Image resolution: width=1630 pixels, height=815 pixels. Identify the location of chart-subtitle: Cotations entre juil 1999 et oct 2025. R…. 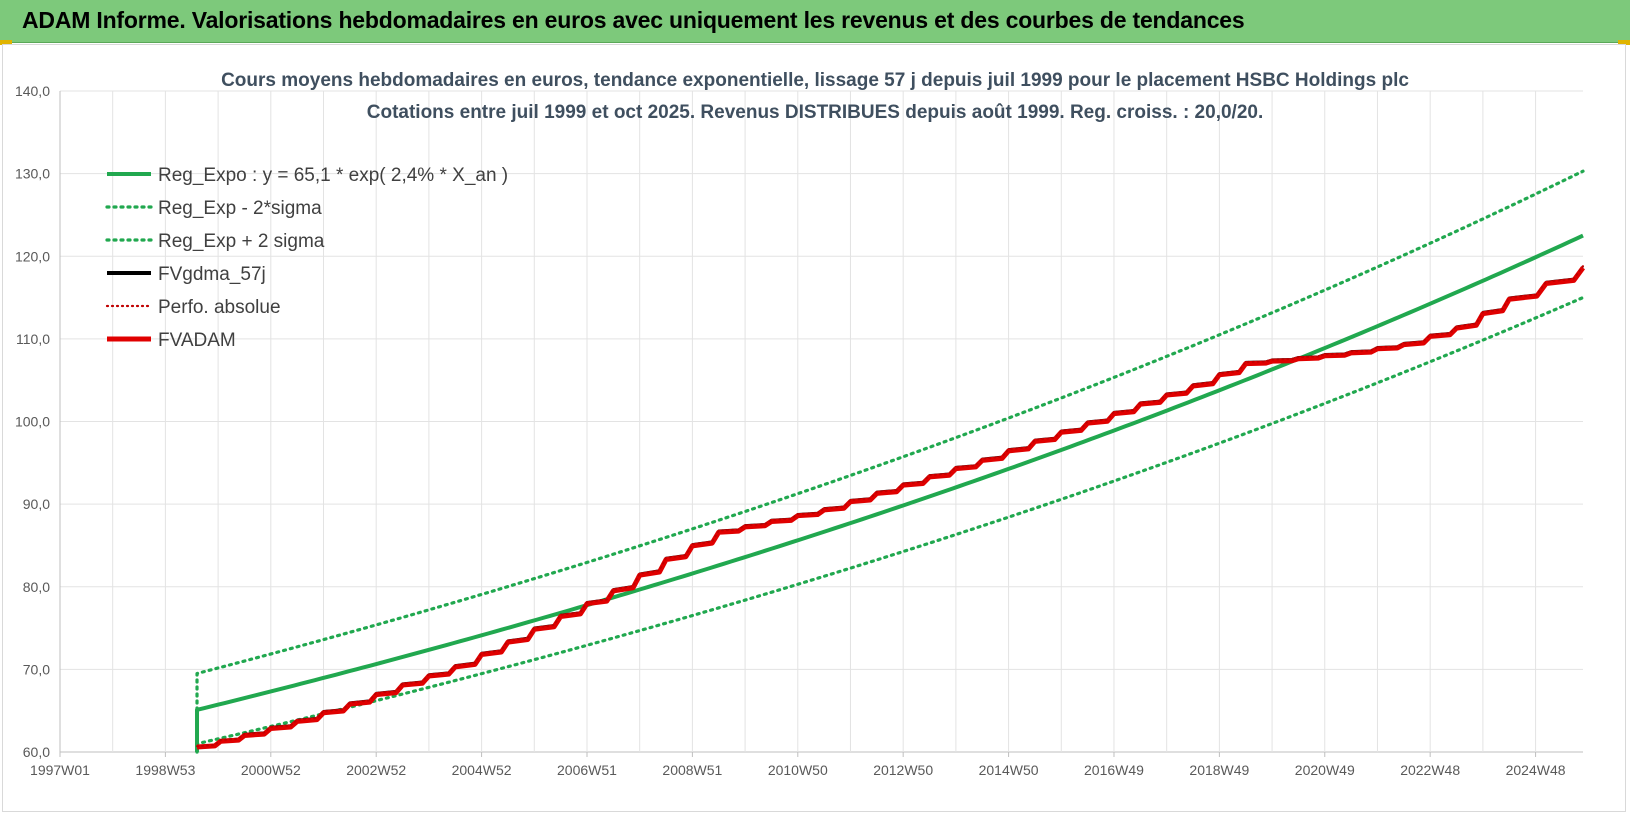
(815, 112).